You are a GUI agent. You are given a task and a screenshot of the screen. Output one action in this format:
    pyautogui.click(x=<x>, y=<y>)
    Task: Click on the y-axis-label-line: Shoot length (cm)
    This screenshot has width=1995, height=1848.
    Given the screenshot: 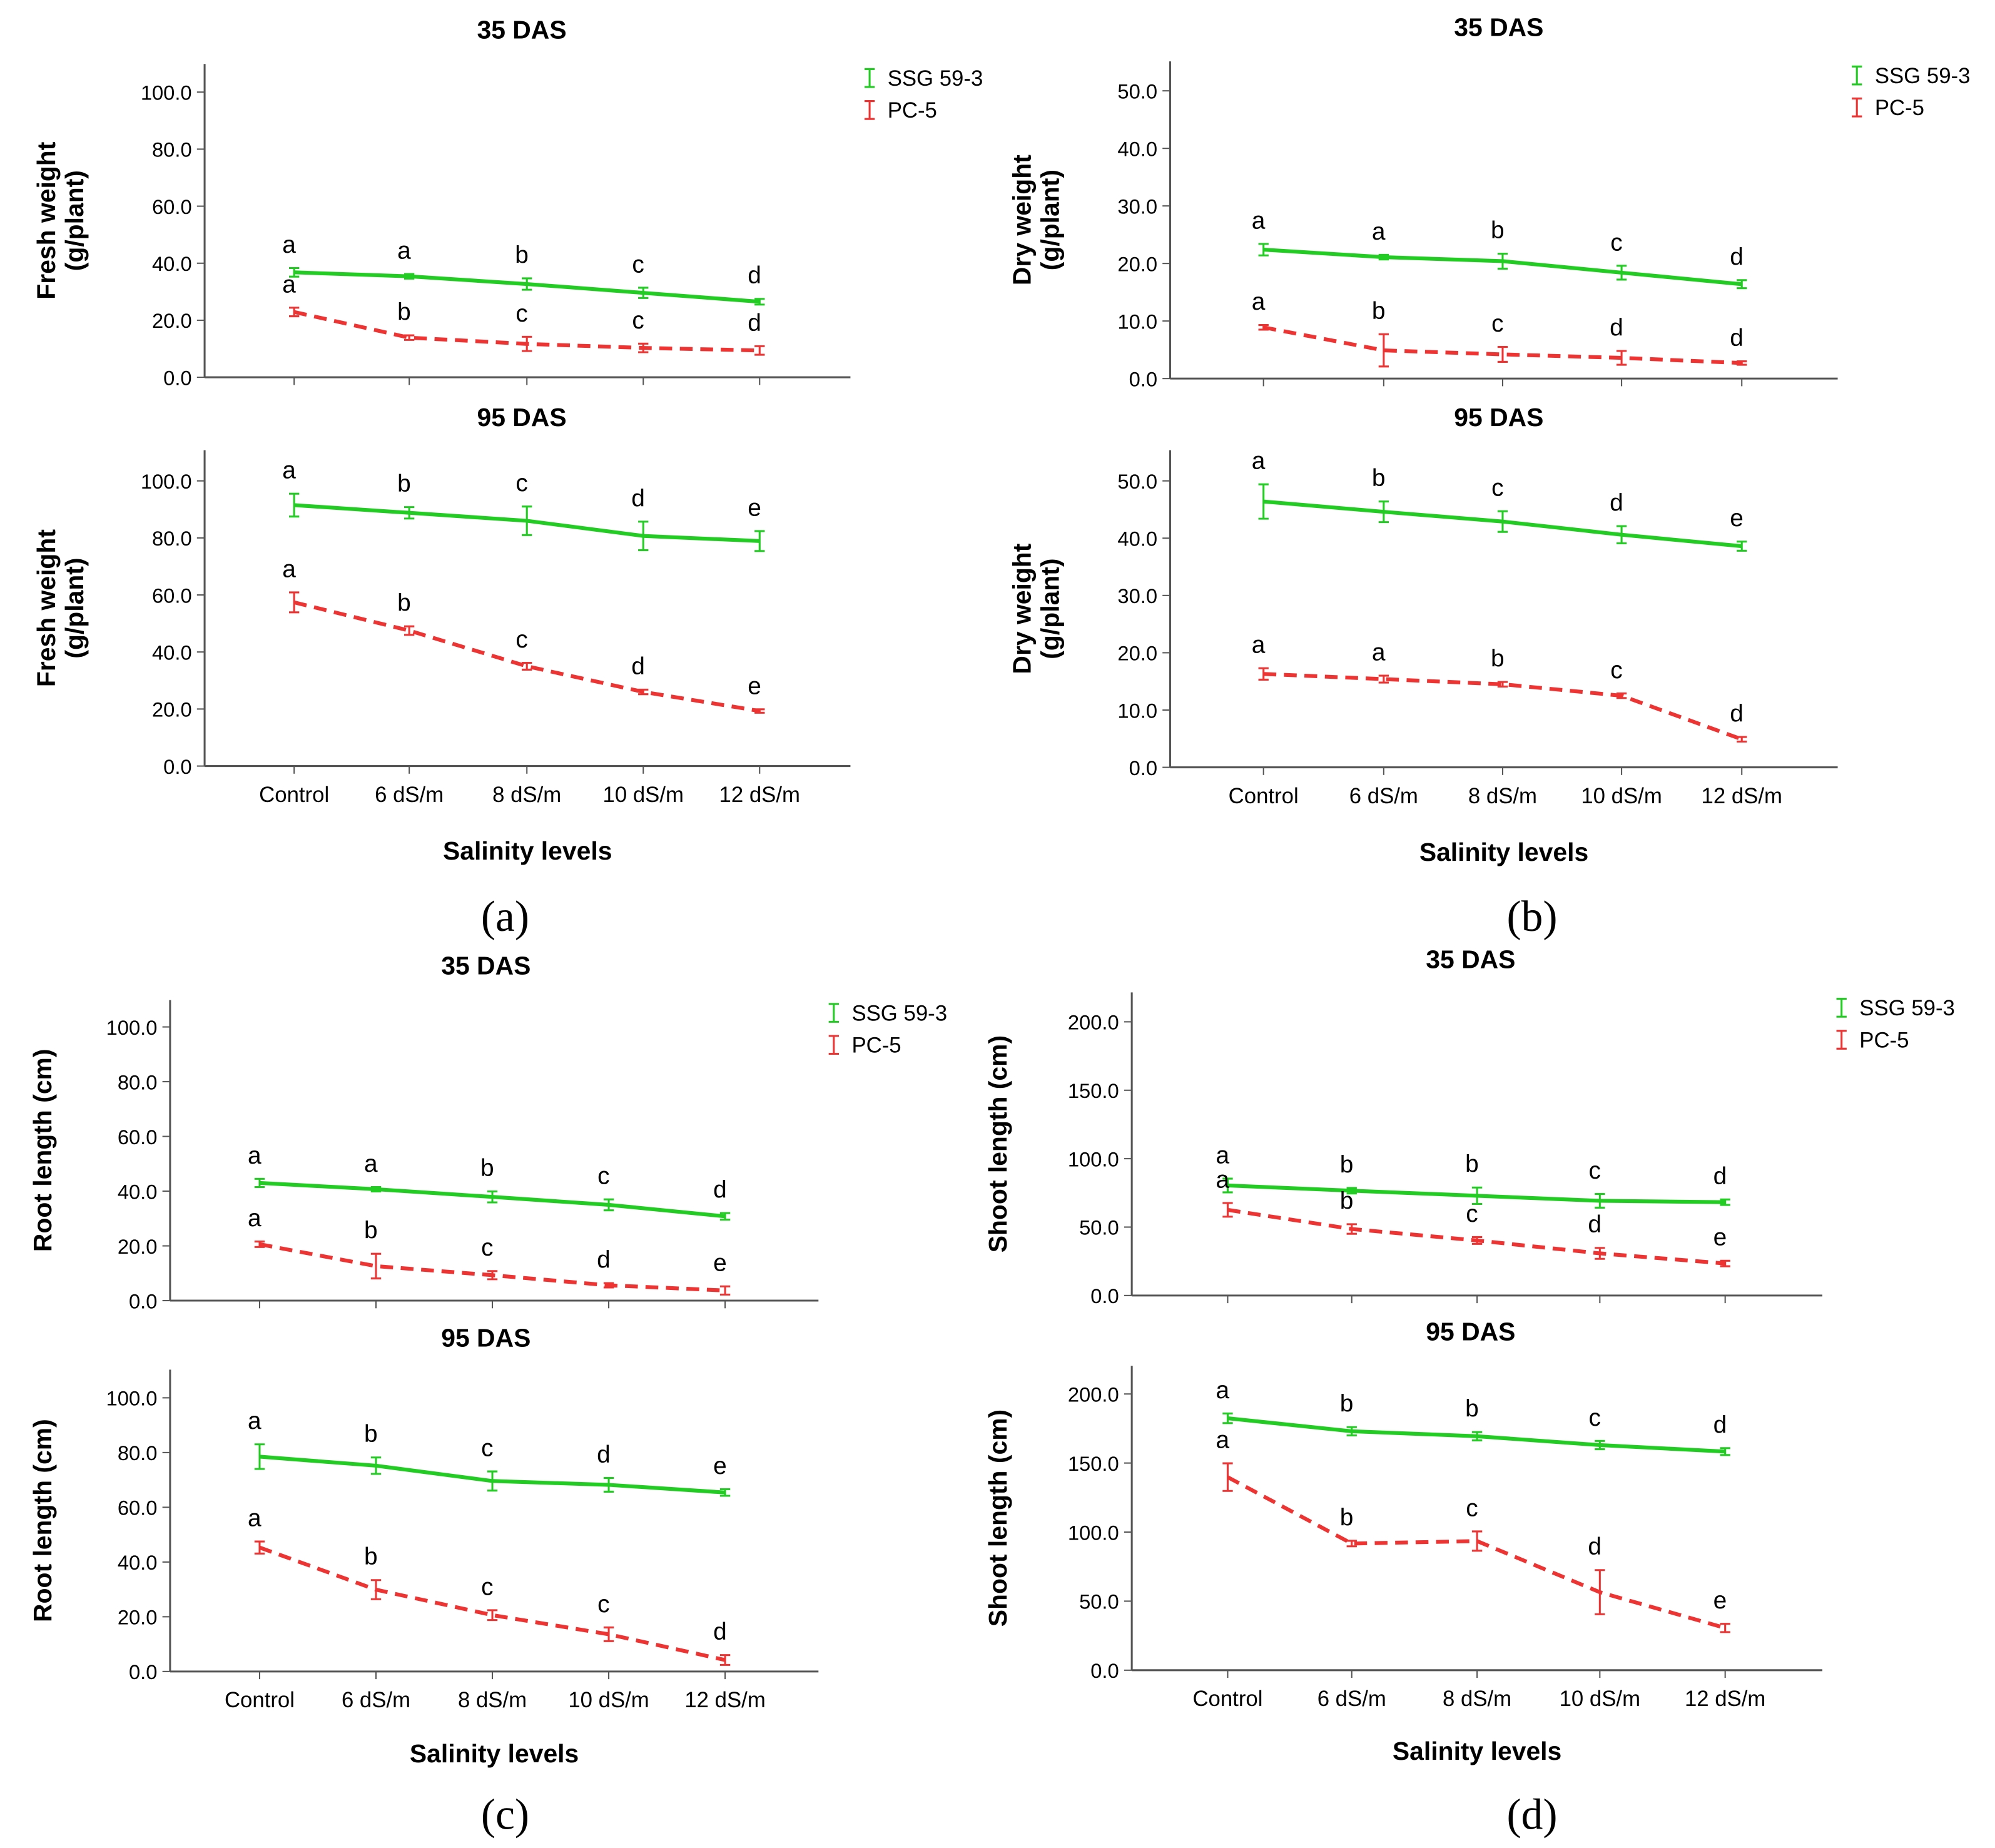 What is the action you would take?
    pyautogui.click(x=997, y=1518)
    